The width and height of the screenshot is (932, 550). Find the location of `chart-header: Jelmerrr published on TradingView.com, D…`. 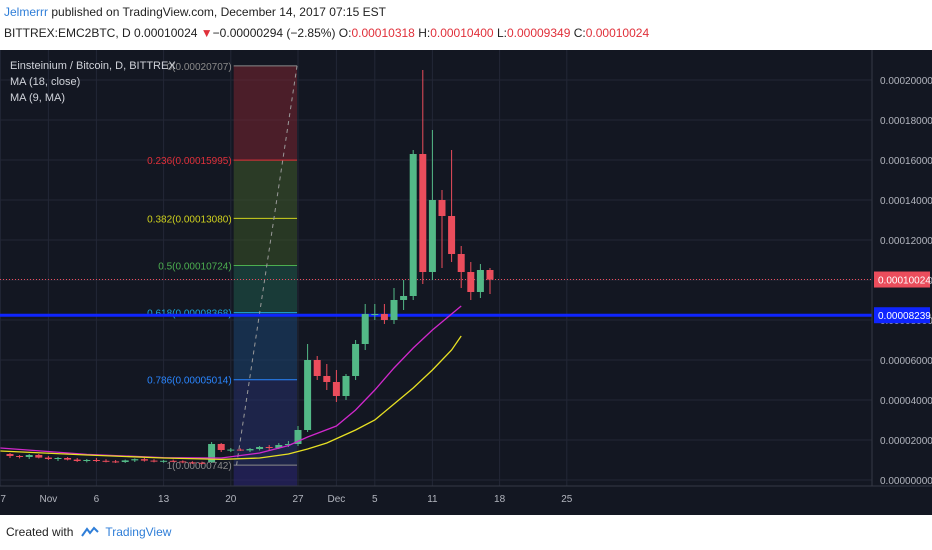

chart-header: Jelmerrr published on TradingView.com, D… is located at coordinates (466, 23).